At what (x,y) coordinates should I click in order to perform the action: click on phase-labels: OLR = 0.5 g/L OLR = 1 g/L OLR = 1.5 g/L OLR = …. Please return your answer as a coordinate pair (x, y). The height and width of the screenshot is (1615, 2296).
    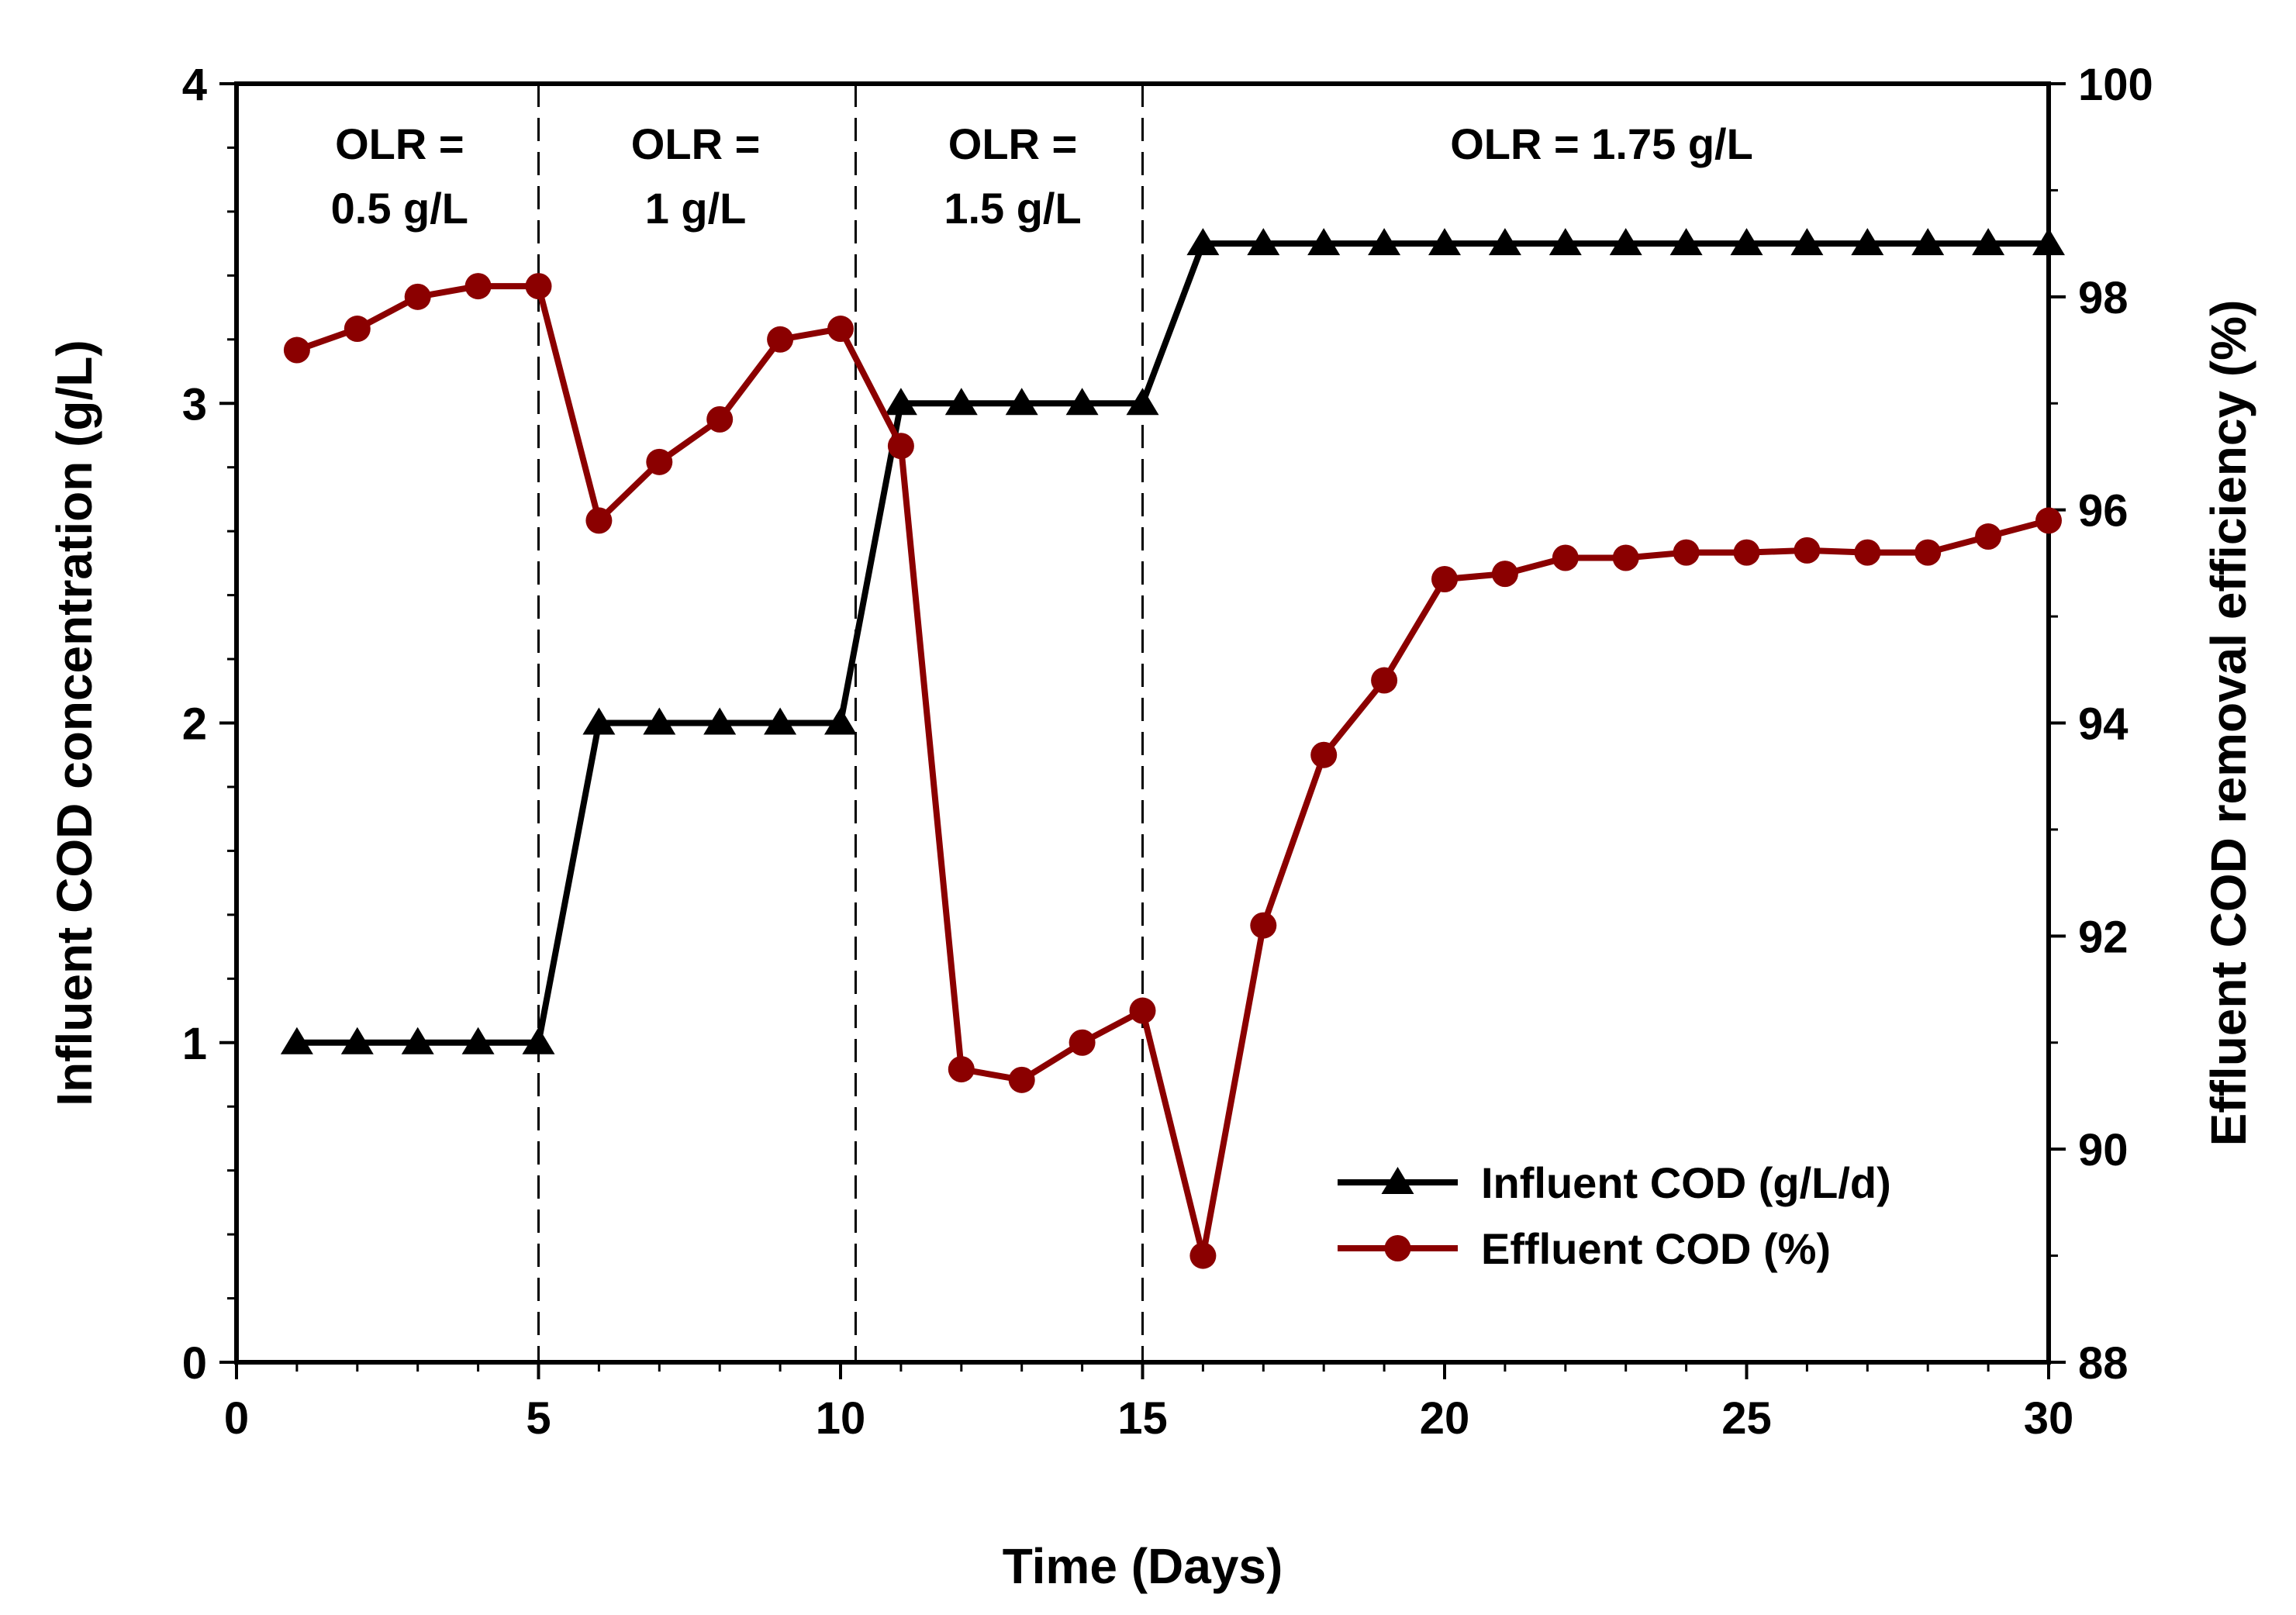
    Looking at the image, I should click on (1042, 176).